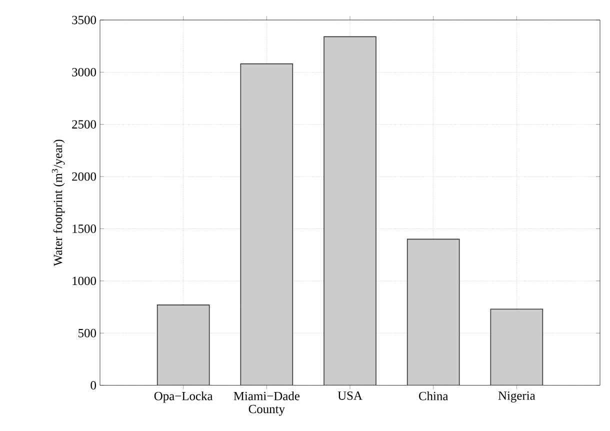 This screenshot has width=610, height=431. Describe the element at coordinates (350, 395) in the screenshot. I see `x-tick-label: USA` at that location.